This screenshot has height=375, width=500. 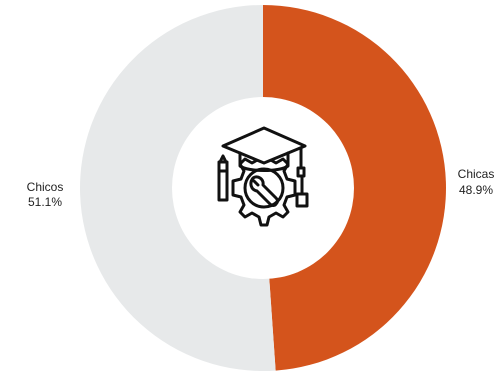 What do you see at coordinates (263, 176) in the screenshot?
I see `graduation-cap-gear-icon` at bounding box center [263, 176].